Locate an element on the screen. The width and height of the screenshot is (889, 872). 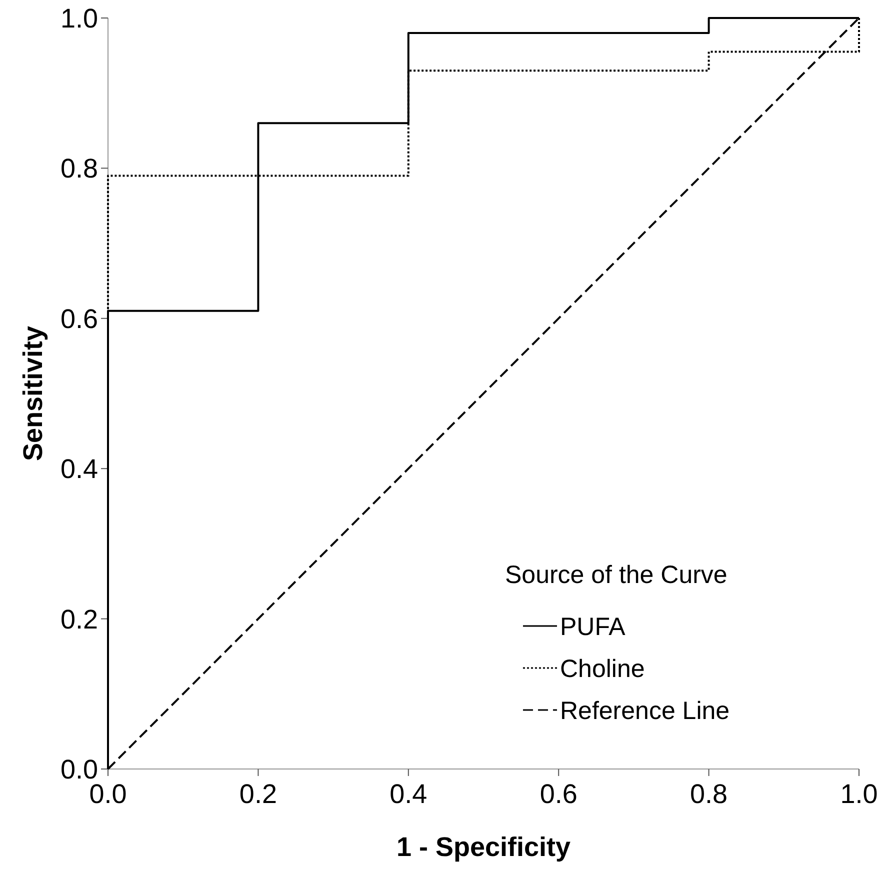
legend-label: Choline is located at coordinates (602, 668).